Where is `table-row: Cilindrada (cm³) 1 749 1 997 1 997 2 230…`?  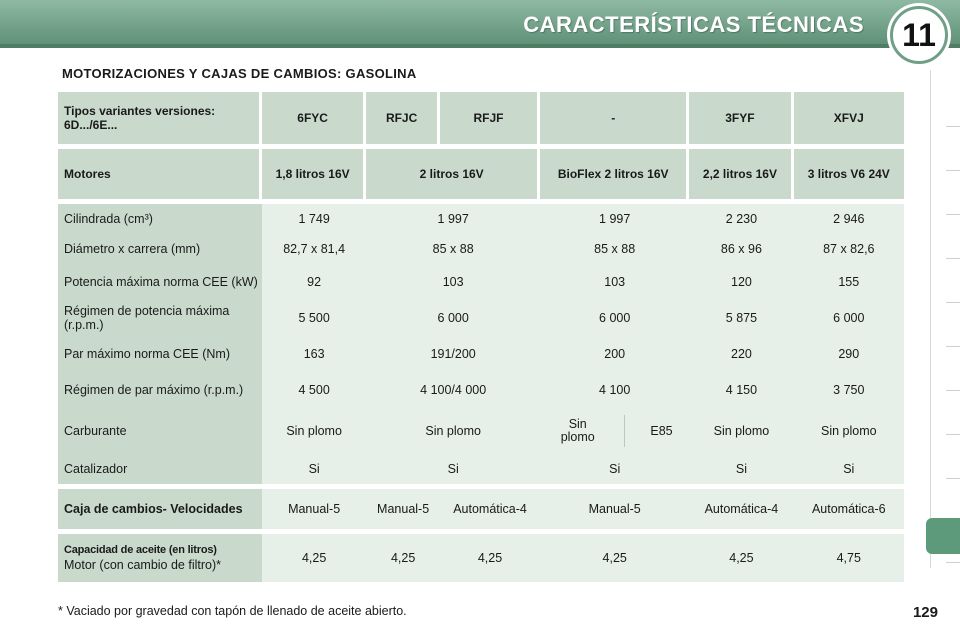 table-row: Cilindrada (cm³) 1 749 1 997 1 997 2 230… is located at coordinates (481, 219).